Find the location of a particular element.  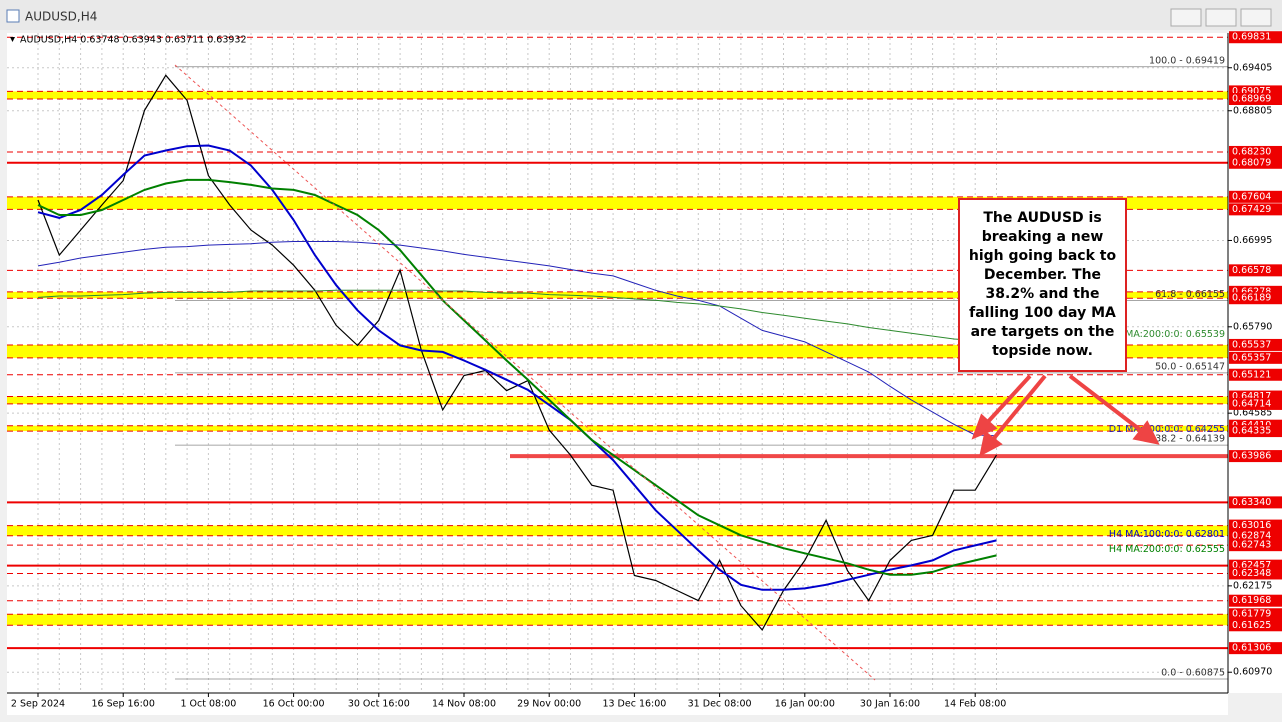

level-label: 0.69831 is located at coordinates (1251, 37).